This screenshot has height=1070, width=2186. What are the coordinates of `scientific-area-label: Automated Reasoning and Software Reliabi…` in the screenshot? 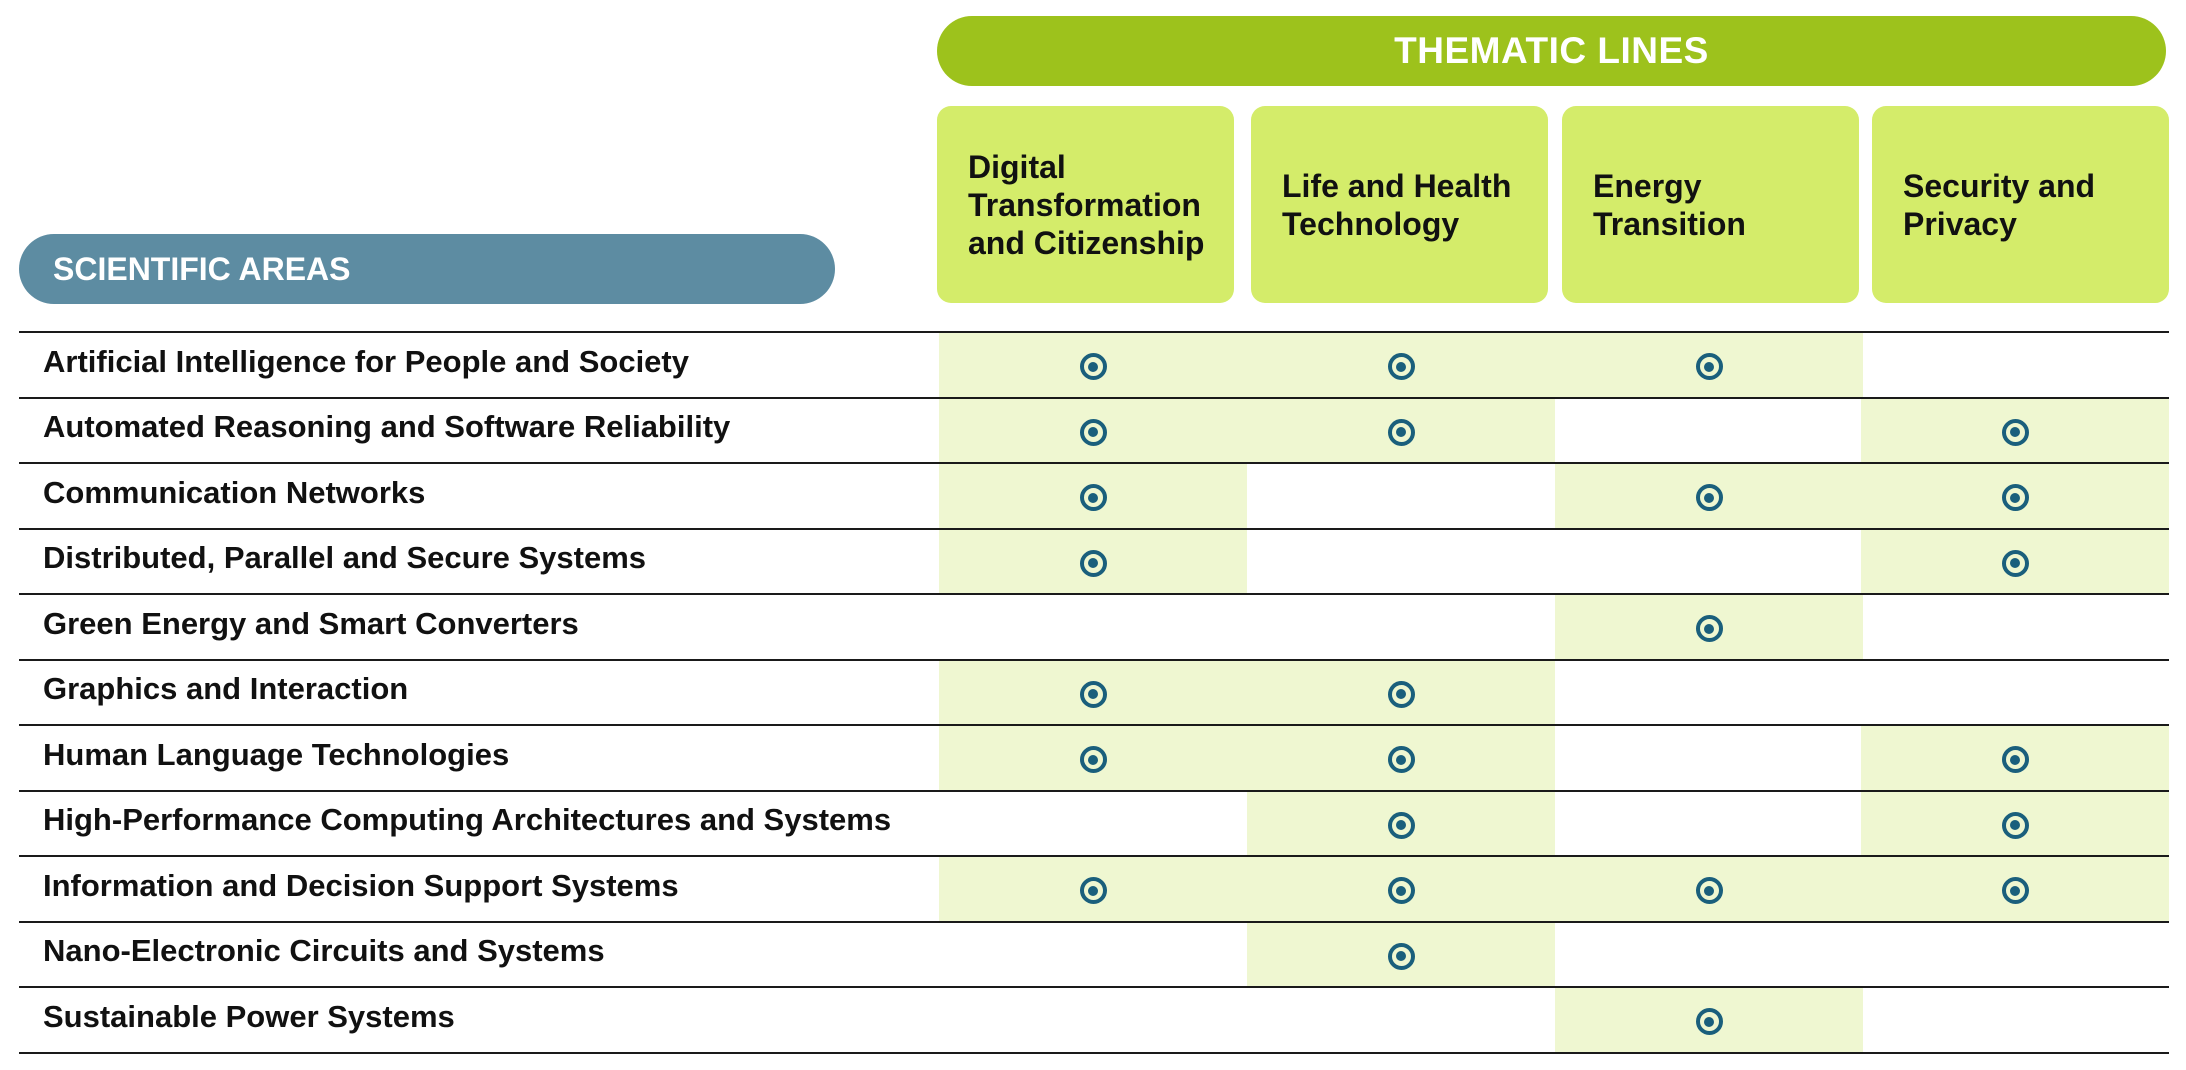 It's located at (387, 427).